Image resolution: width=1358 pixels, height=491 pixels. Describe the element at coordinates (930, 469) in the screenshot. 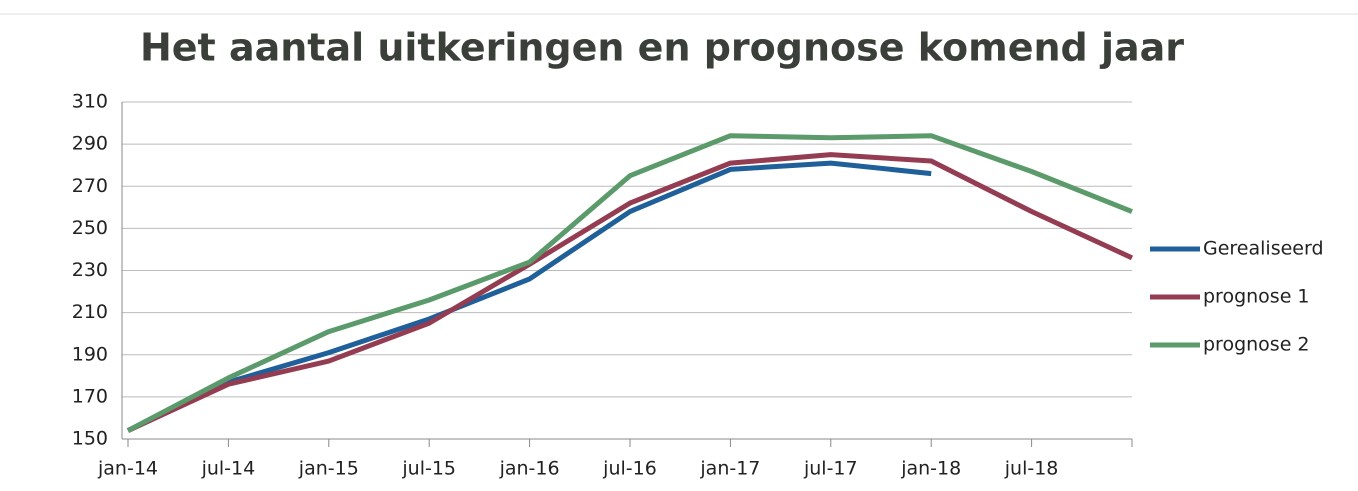

I see `x-tick-label: jan-18` at that location.